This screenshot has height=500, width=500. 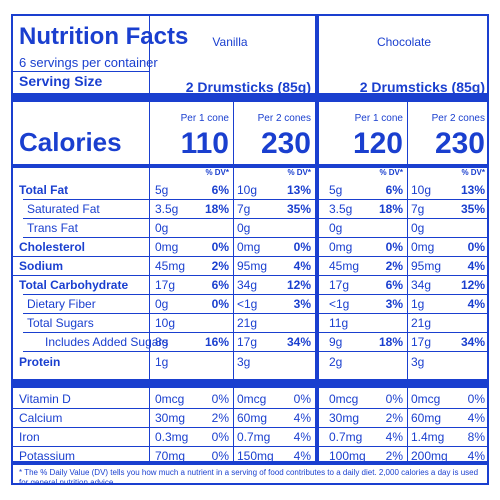 What do you see at coordinates (252, 266) in the screenshot?
I see `nutrient-amount: 95mg` at bounding box center [252, 266].